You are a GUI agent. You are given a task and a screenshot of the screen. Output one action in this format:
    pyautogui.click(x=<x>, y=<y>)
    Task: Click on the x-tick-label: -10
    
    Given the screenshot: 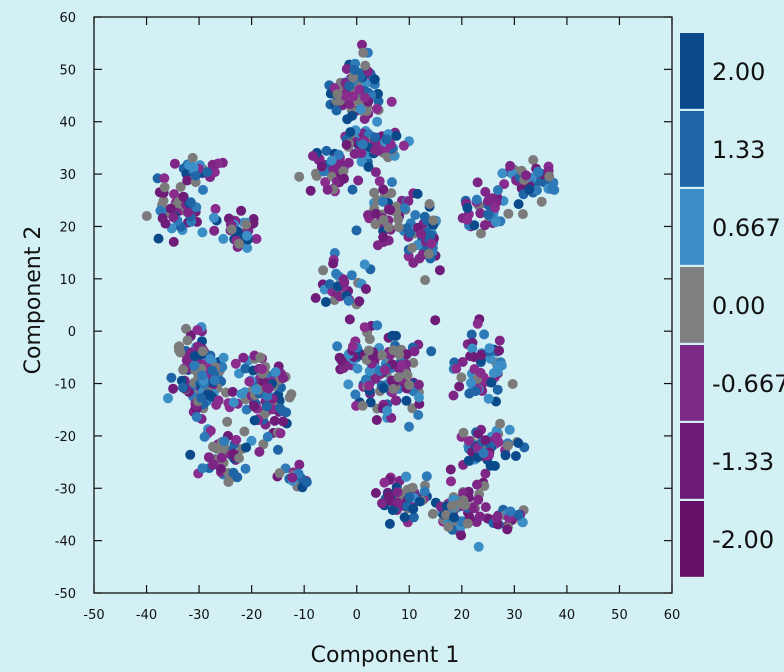 What is the action you would take?
    pyautogui.click(x=304, y=615)
    